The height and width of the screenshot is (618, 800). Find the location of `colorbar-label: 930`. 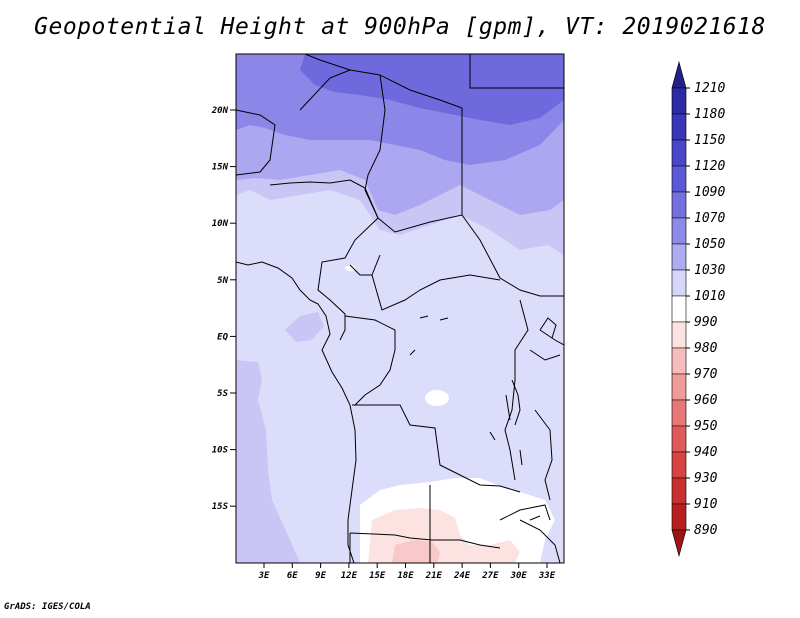

colorbar-label: 930 is located at coordinates (706, 478).